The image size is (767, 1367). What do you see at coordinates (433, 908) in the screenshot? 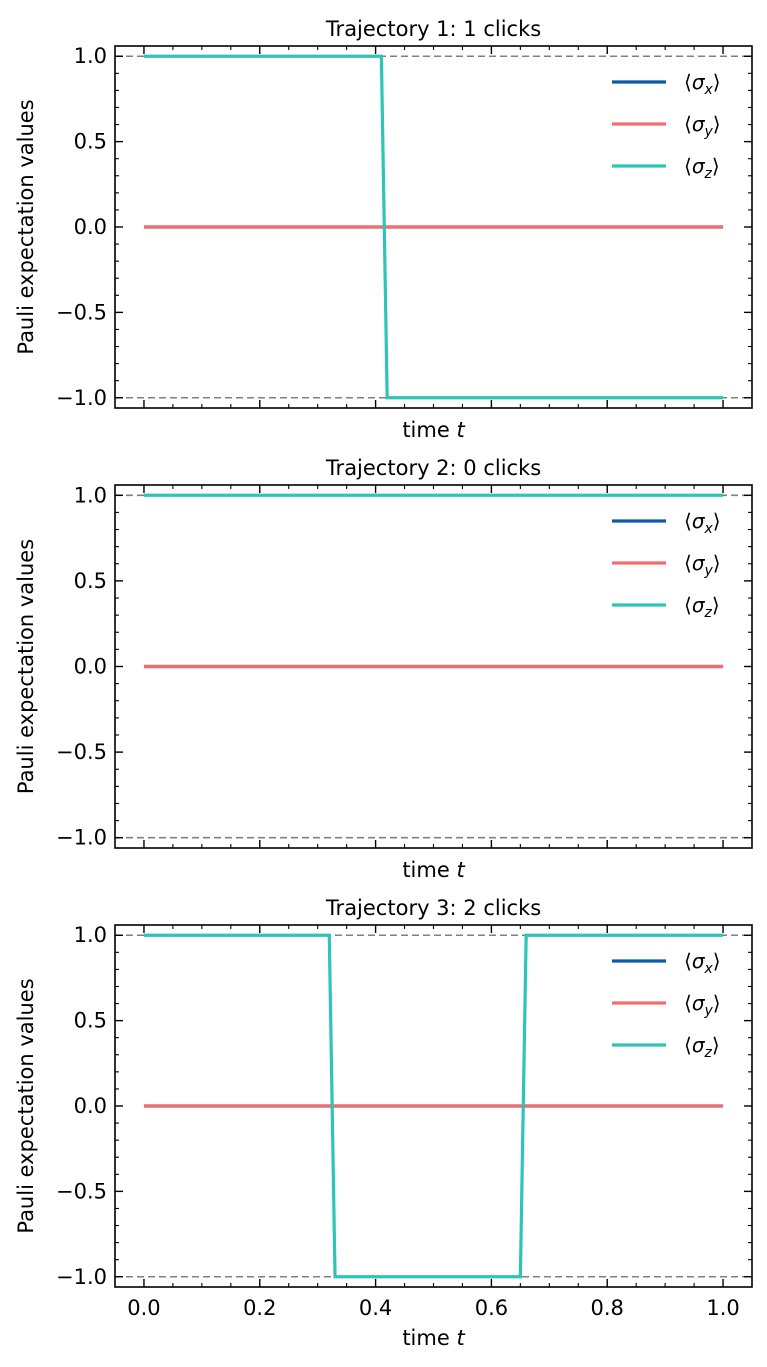
I see `chart-title: Trajectory 3: 2 clicks` at bounding box center [433, 908].